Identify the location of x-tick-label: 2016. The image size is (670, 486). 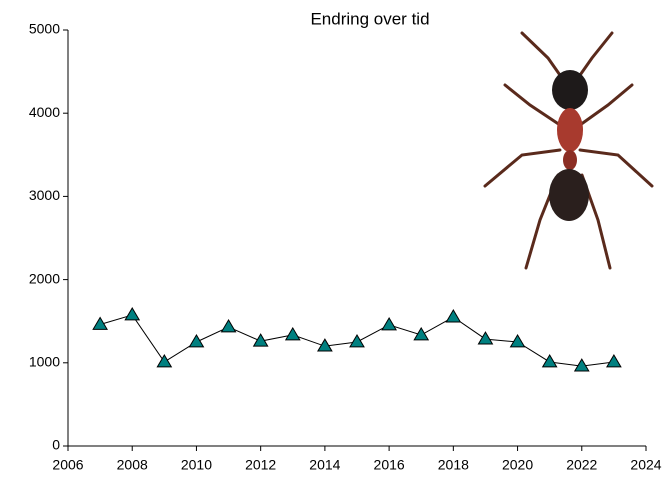
(389, 465).